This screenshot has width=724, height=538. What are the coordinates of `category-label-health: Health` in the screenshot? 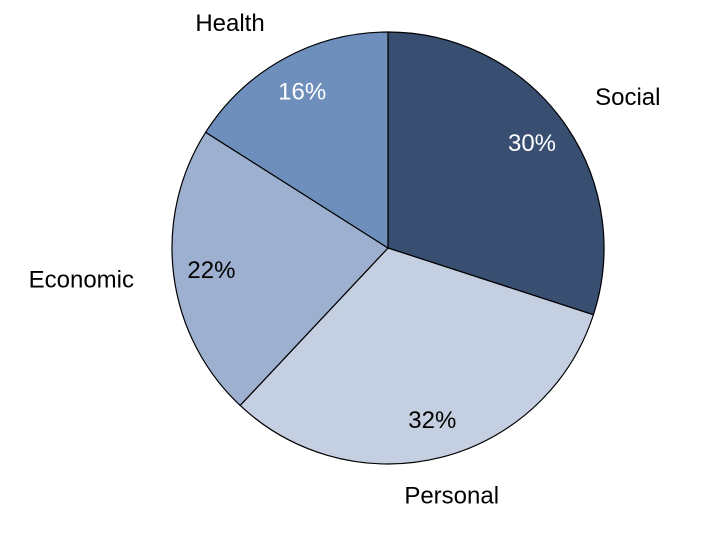 It's located at (229, 23).